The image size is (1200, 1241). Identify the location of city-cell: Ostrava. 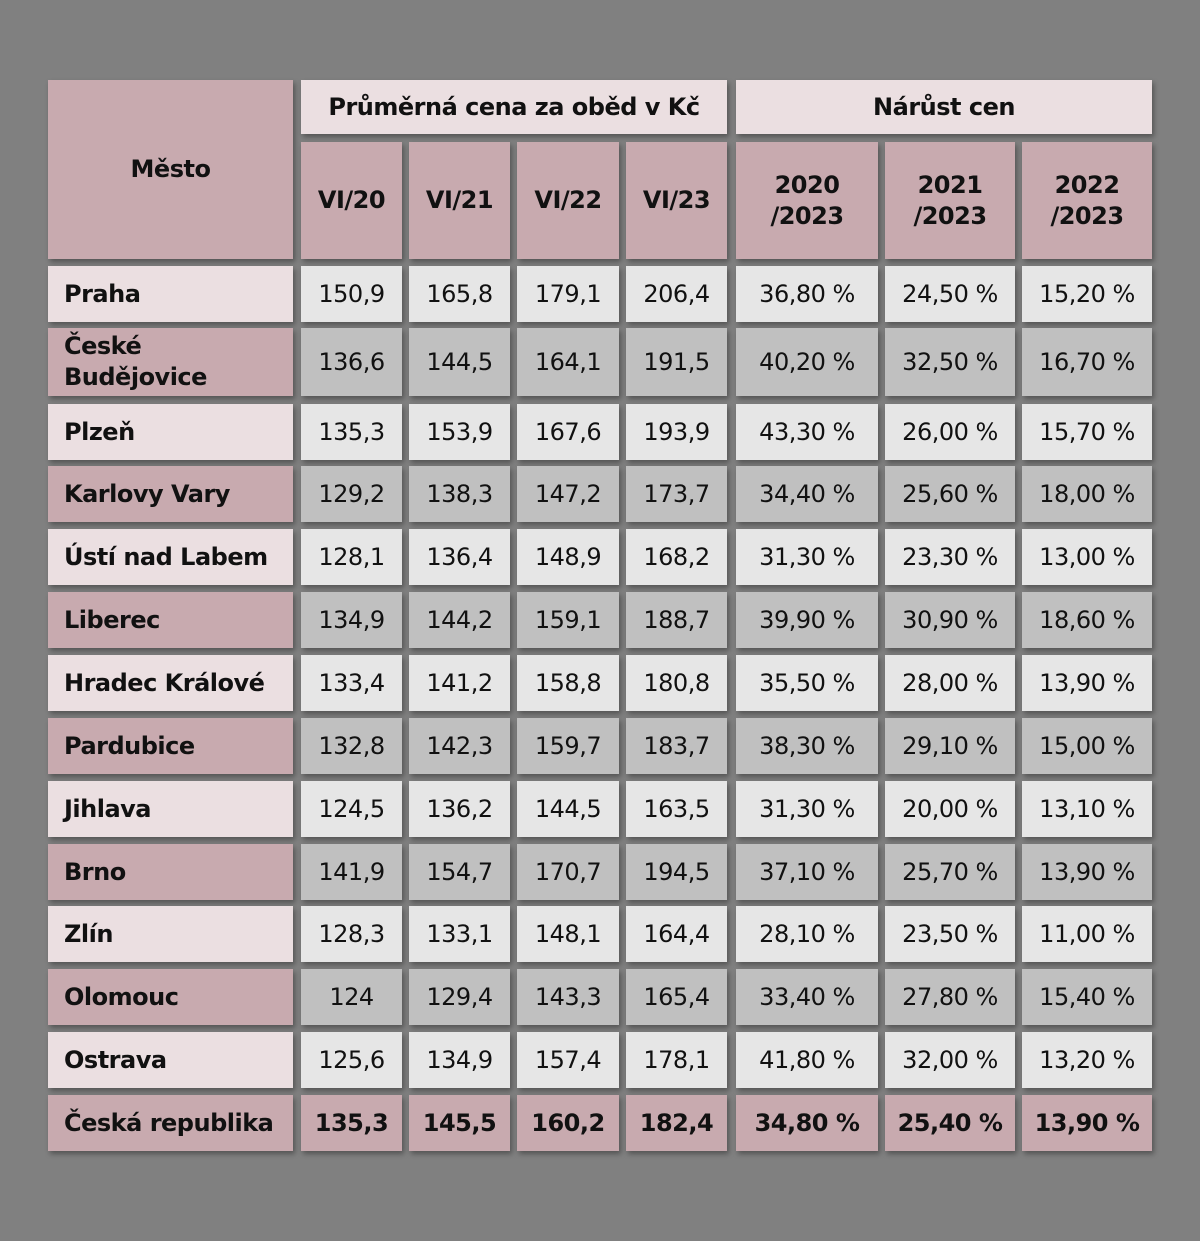
(170, 1060).